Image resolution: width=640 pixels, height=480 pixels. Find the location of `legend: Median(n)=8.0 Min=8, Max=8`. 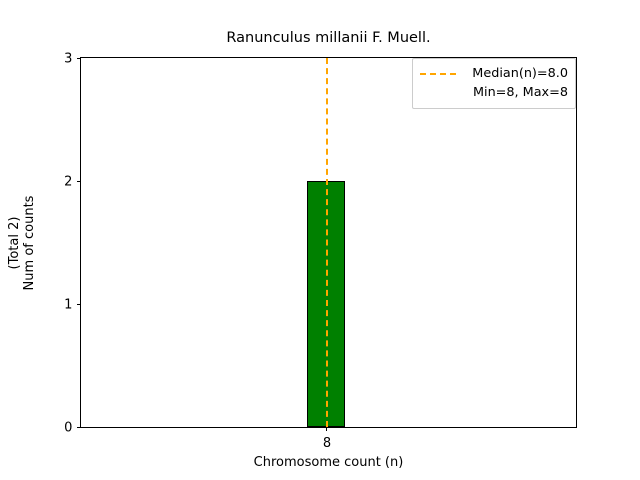

legend: Median(n)=8.0 Min=8, Max=8 is located at coordinates (494, 83).